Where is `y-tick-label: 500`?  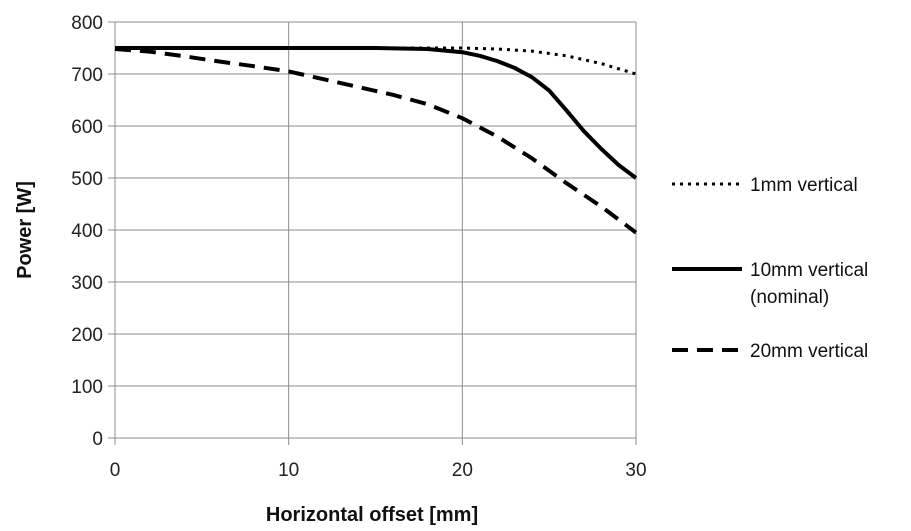 y-tick-label: 500 is located at coordinates (87, 179).